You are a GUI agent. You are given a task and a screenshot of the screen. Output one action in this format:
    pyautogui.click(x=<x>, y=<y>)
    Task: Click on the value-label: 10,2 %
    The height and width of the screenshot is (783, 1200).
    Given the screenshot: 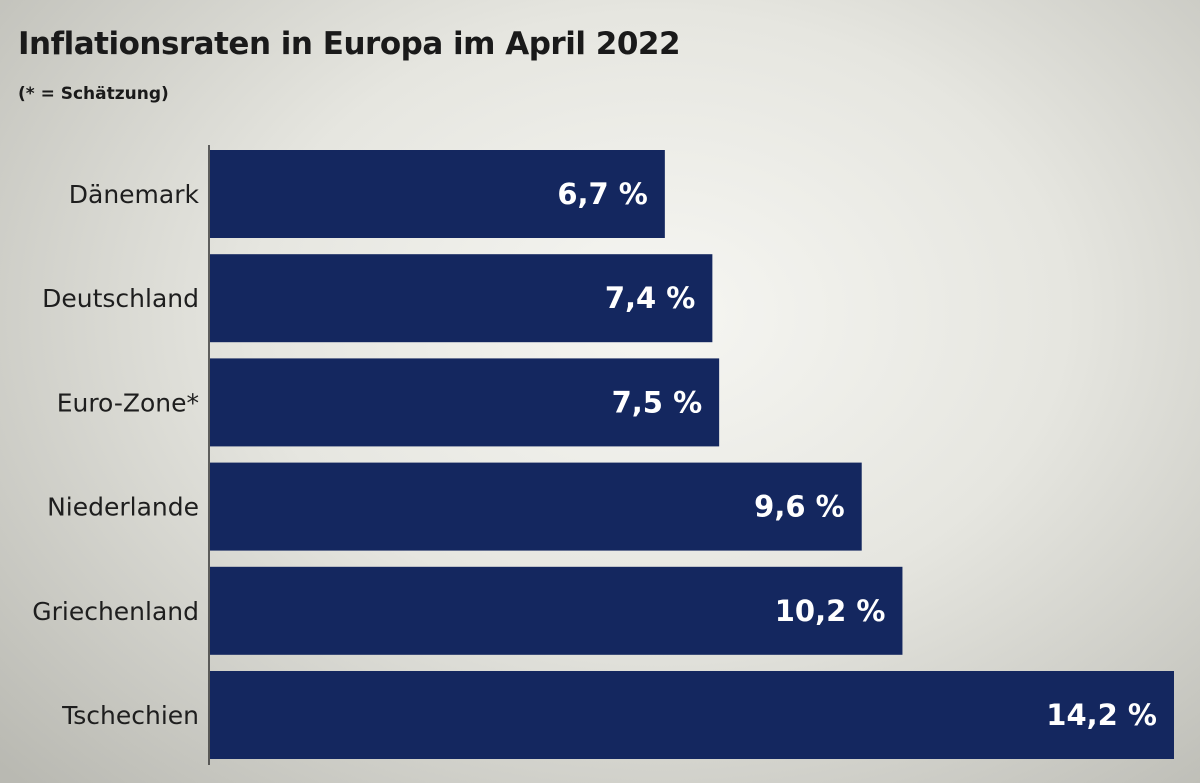 What is the action you would take?
    pyautogui.click(x=830, y=611)
    